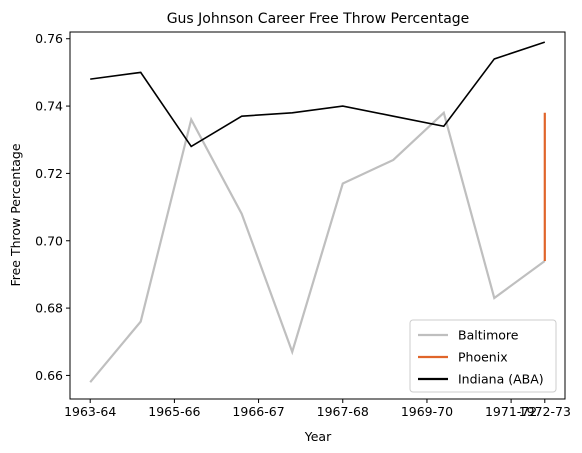 The image size is (582, 453). Describe the element at coordinates (488, 335) in the screenshot. I see `legend-label: Baltimore` at that location.